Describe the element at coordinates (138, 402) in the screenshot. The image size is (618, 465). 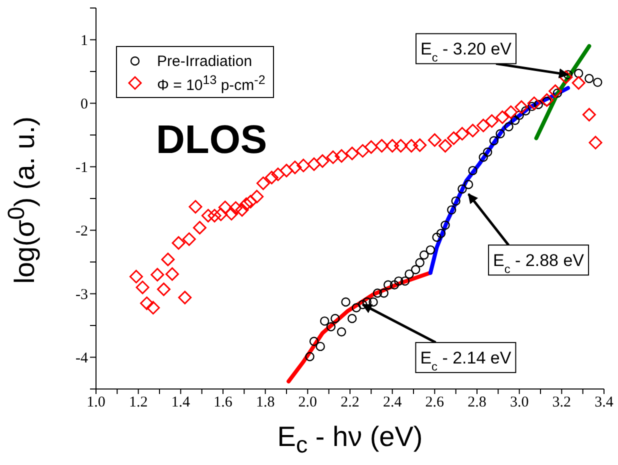
I see `x-tick-label: 1.2` at that location.